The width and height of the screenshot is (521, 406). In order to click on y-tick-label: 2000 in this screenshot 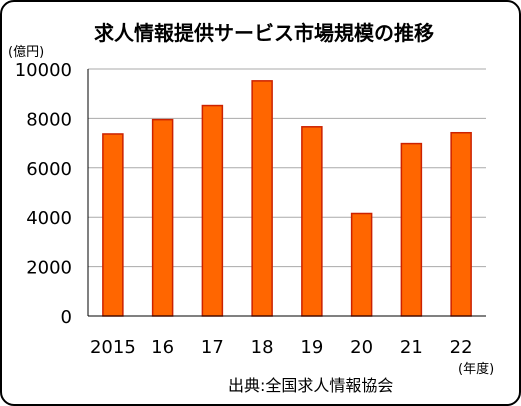, I will do `click(49, 268)`.